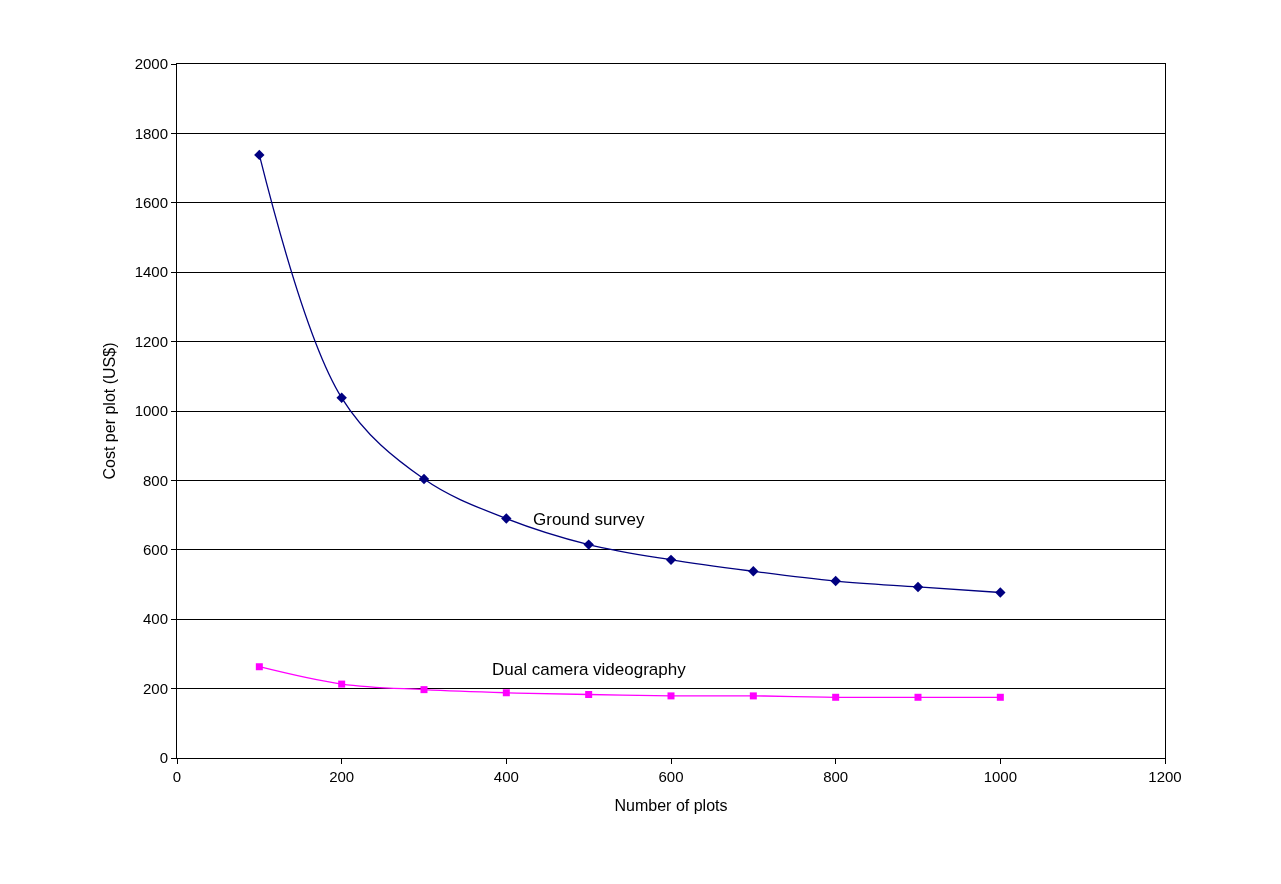  Describe the element at coordinates (151, 203) in the screenshot. I see `y-tick-label: 1600` at that location.